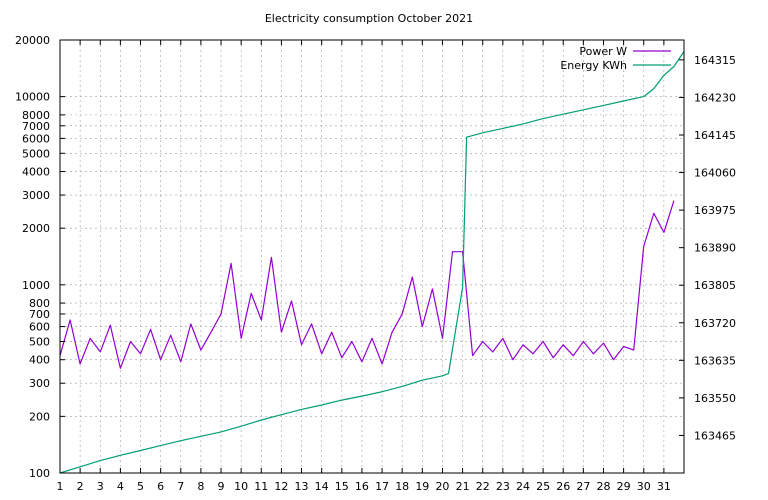  I want to click on x-tick-label: 4, so click(120, 486).